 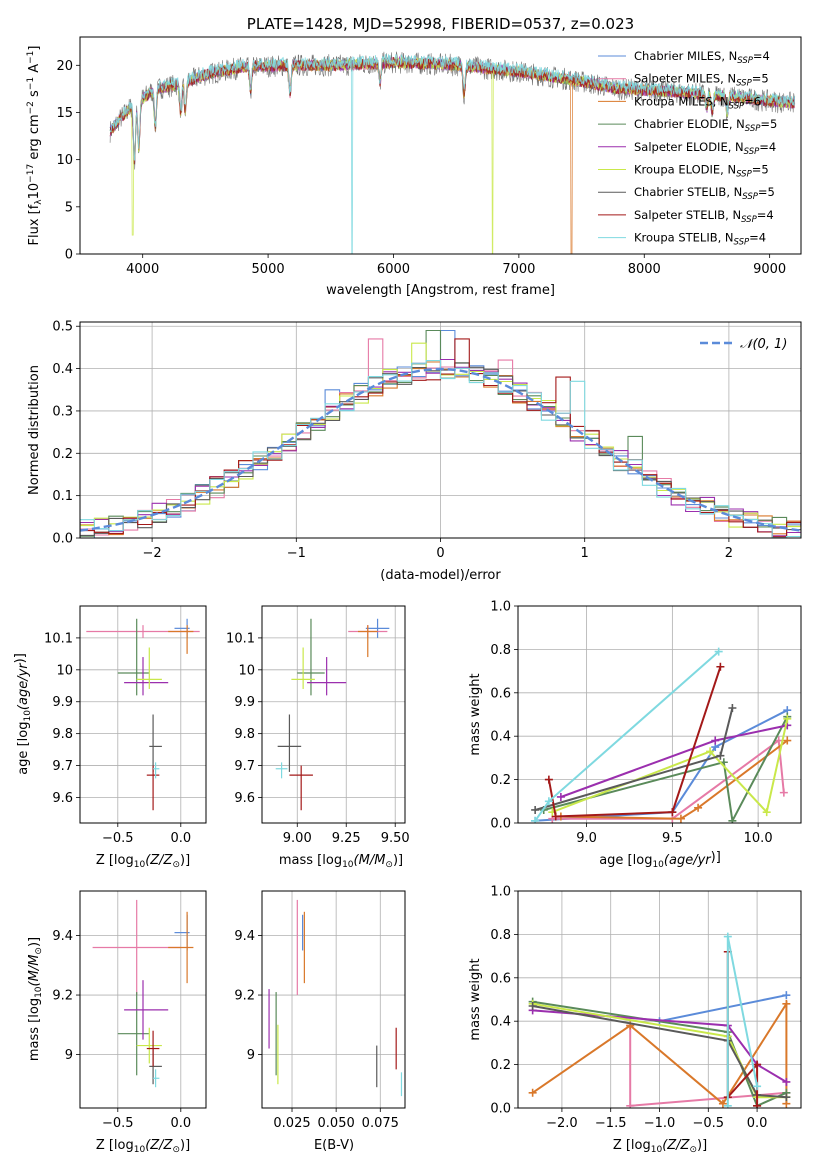 I want to click on legend-entry: Chabrier ELODIE, NSSP=5, so click(x=705, y=125).